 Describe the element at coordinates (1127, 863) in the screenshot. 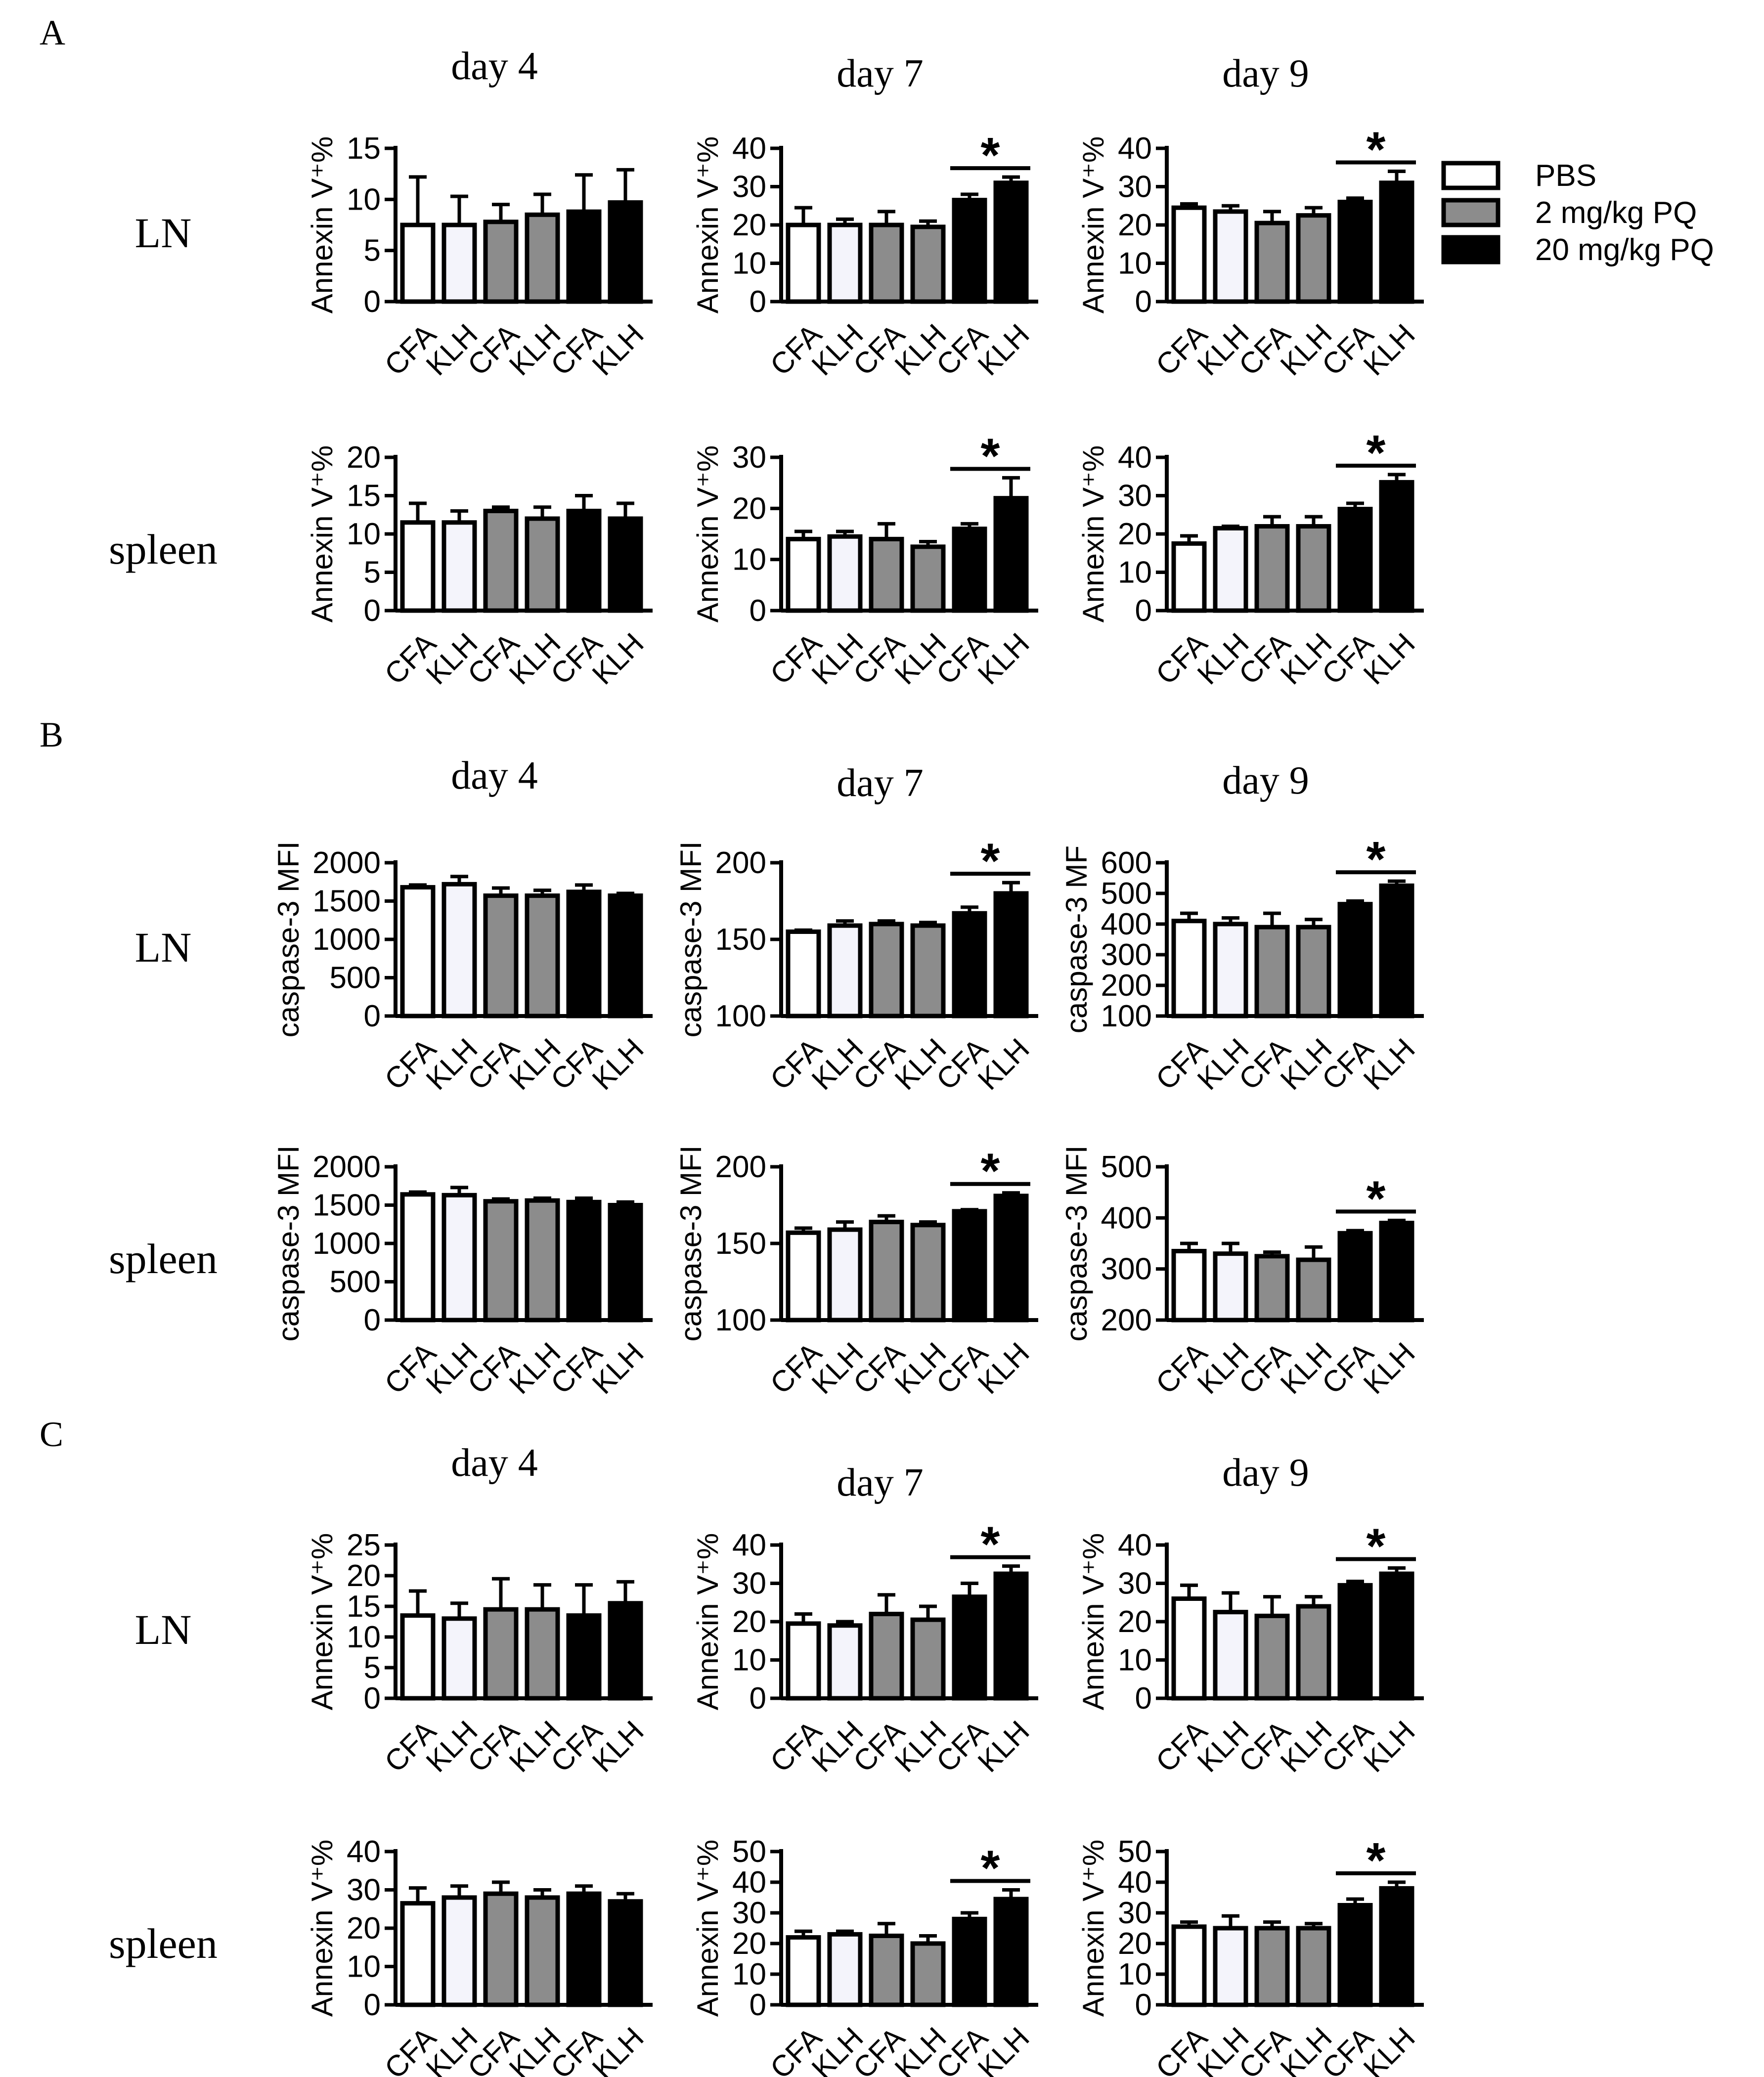

I see `y-tick-label: 600` at that location.